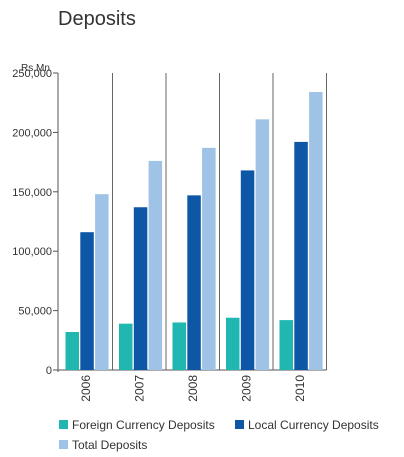  What do you see at coordinates (49, 371) in the screenshot?
I see `y-tick-label: 0` at bounding box center [49, 371].